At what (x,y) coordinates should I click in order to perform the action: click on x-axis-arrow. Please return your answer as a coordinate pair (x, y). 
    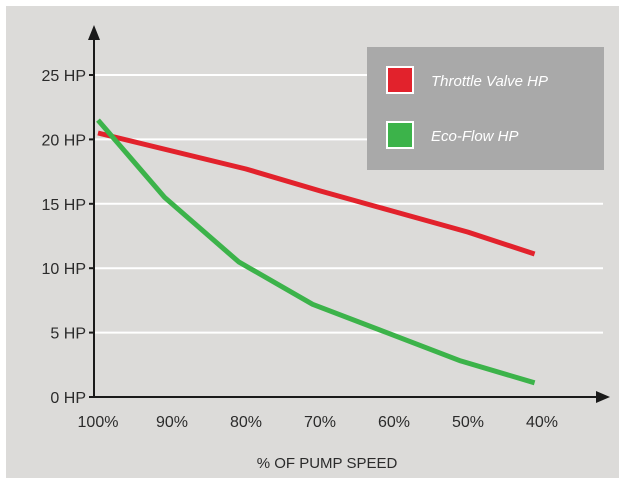
    Looking at the image, I should click on (603, 397).